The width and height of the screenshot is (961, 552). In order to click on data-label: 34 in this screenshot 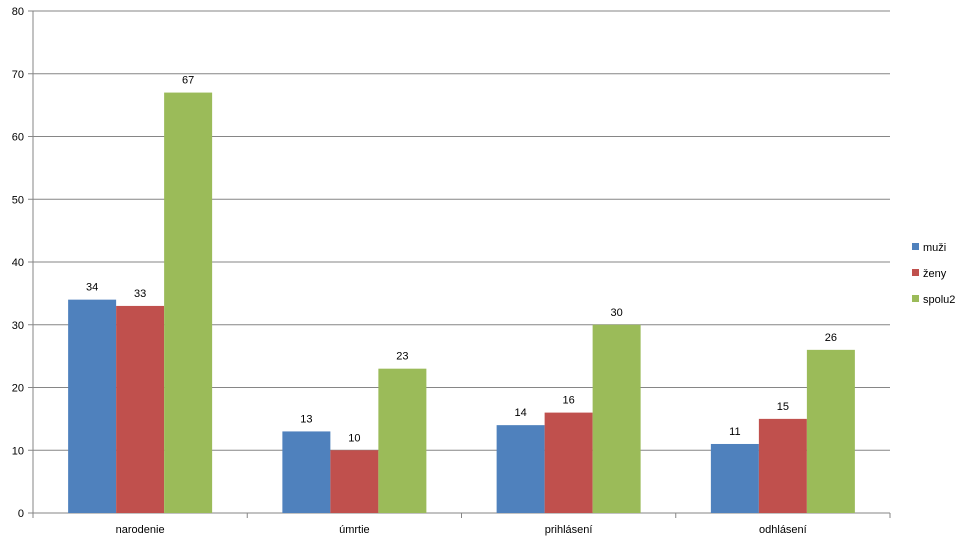, I will do `click(92, 288)`.